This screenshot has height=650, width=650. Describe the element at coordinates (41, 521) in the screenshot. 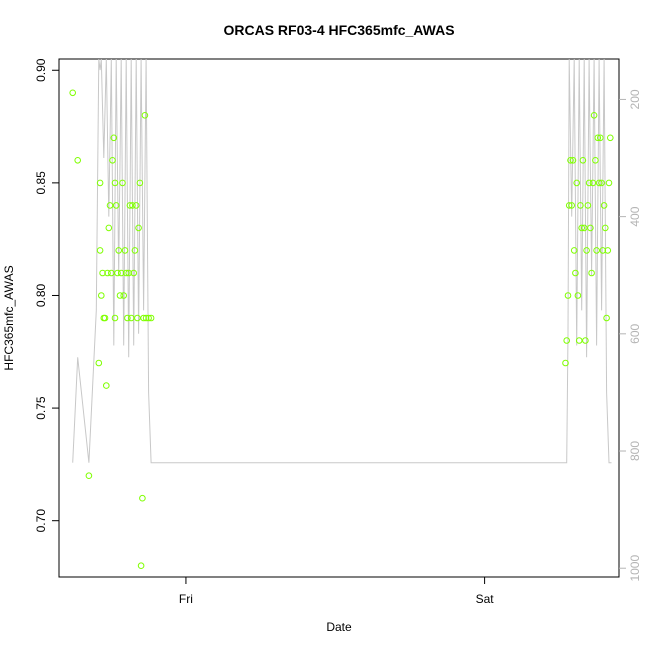

I see `y-tick-label: 0.70` at that location.